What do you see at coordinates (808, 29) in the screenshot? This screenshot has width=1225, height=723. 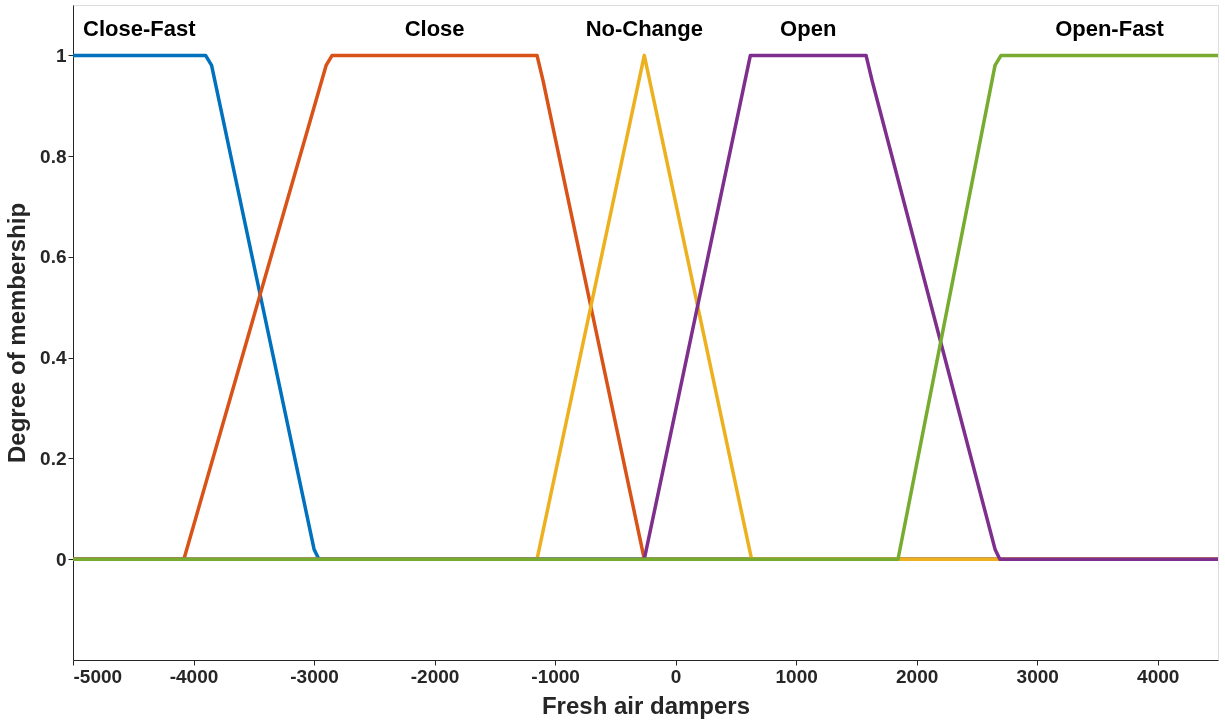 I see `series-label: Open` at bounding box center [808, 29].